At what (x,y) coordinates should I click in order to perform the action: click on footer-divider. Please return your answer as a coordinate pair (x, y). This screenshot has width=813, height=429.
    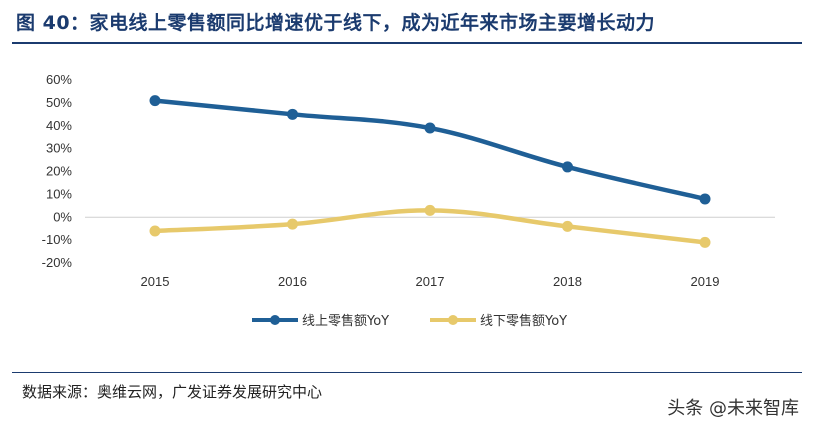
    Looking at the image, I should click on (407, 372).